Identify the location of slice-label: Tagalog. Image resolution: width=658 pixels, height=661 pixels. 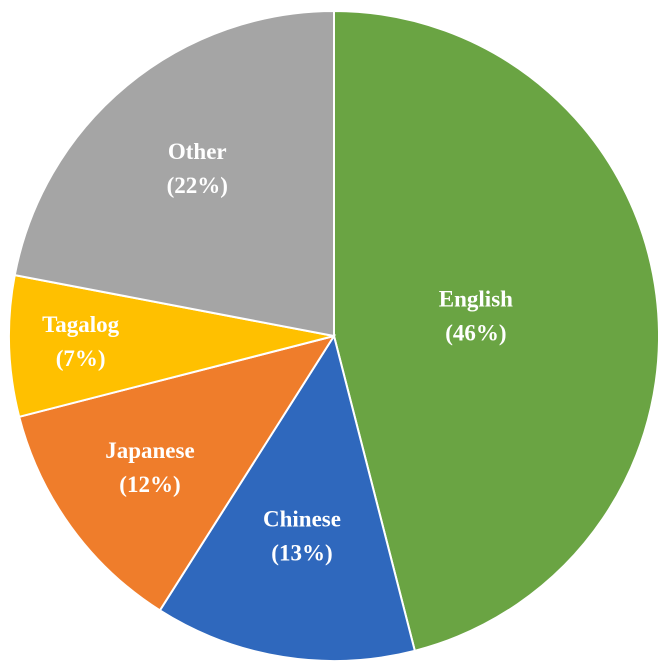
(81, 324).